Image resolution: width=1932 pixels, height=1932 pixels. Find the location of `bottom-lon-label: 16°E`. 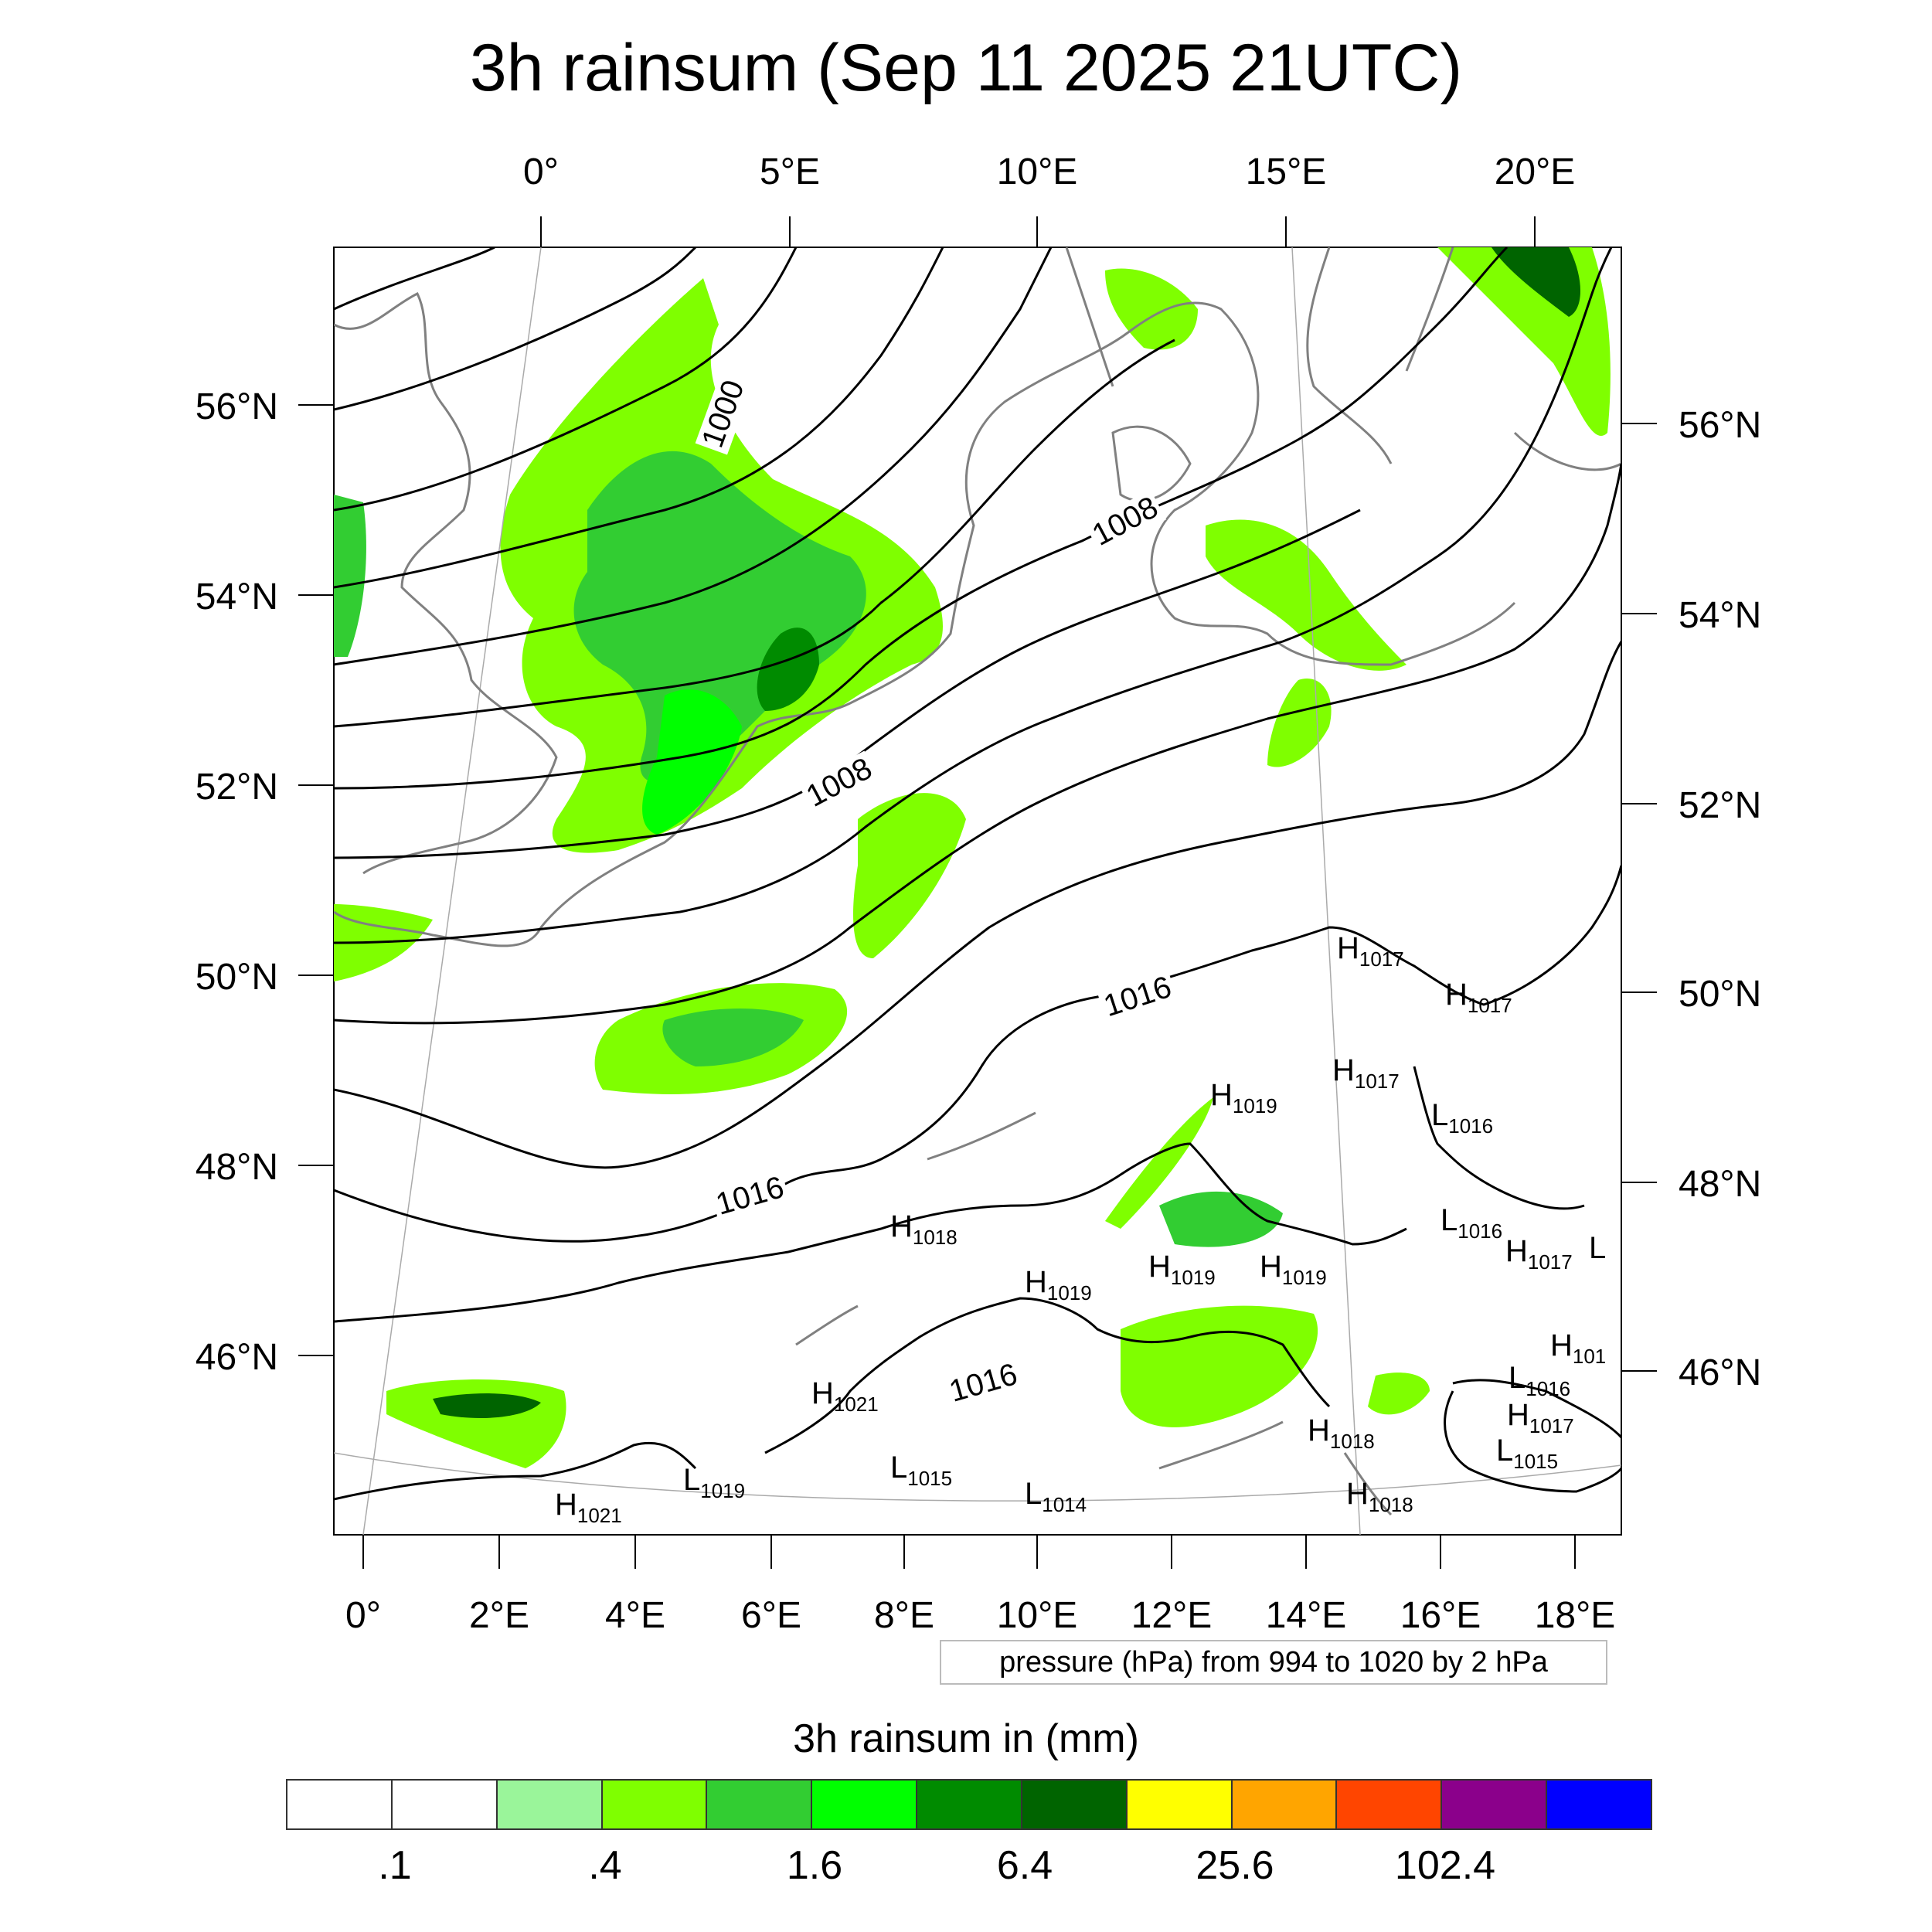

bottom-lon-label: 16°E is located at coordinates (1440, 1615).